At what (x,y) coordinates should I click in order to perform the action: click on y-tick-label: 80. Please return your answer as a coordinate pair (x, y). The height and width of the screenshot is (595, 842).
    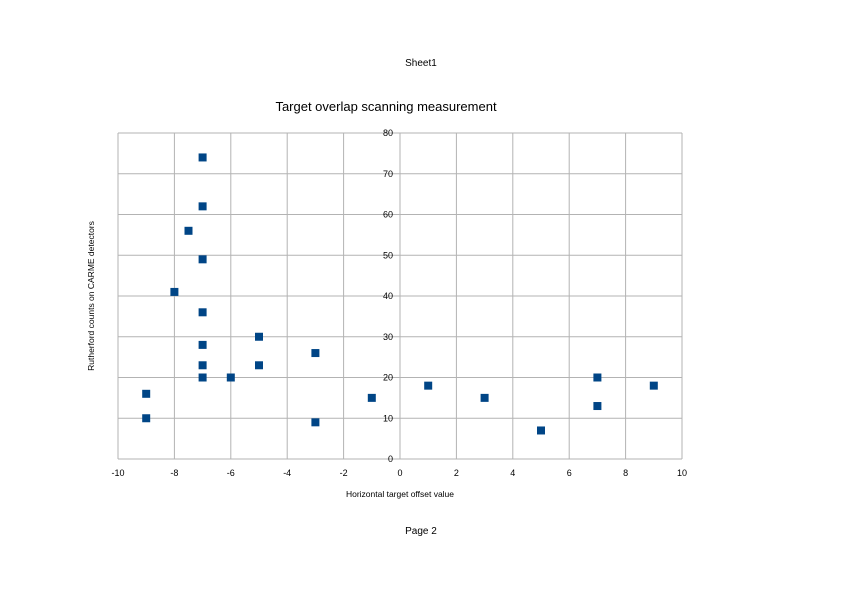
    Looking at the image, I should click on (388, 133).